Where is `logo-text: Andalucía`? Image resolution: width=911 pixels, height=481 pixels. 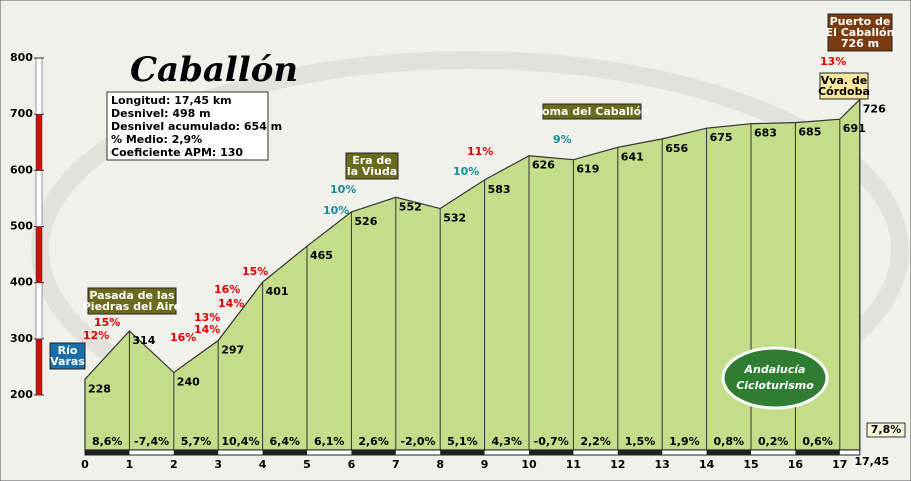
logo-text: Andalucía is located at coordinates (775, 369).